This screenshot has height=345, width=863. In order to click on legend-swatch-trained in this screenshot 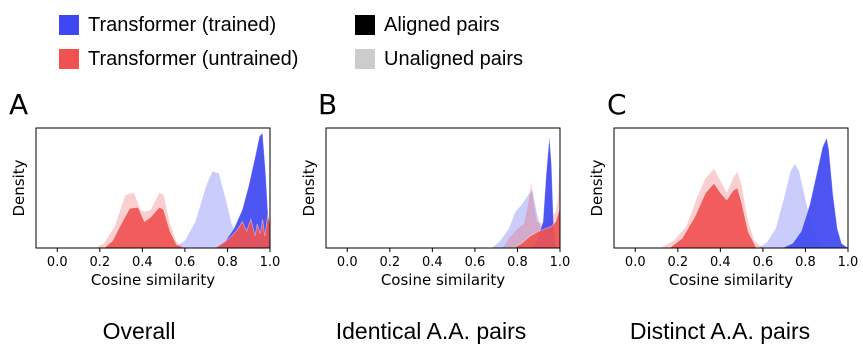, I will do `click(69, 25)`.